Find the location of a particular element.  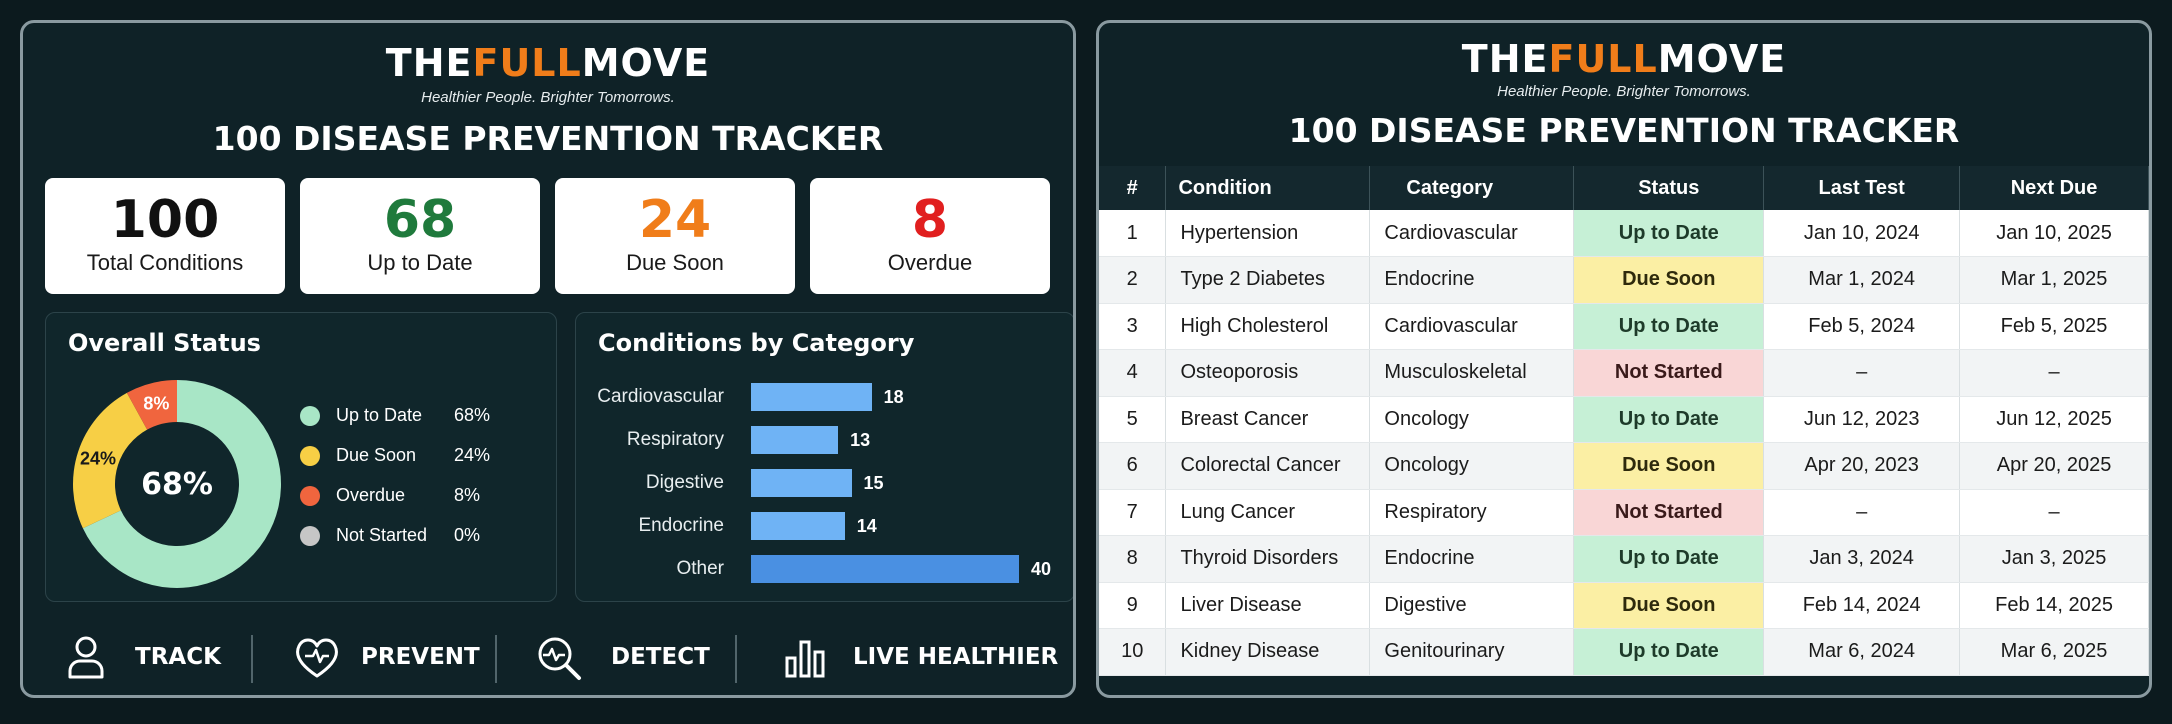

footer-track: TRACK is located at coordinates (143, 658).